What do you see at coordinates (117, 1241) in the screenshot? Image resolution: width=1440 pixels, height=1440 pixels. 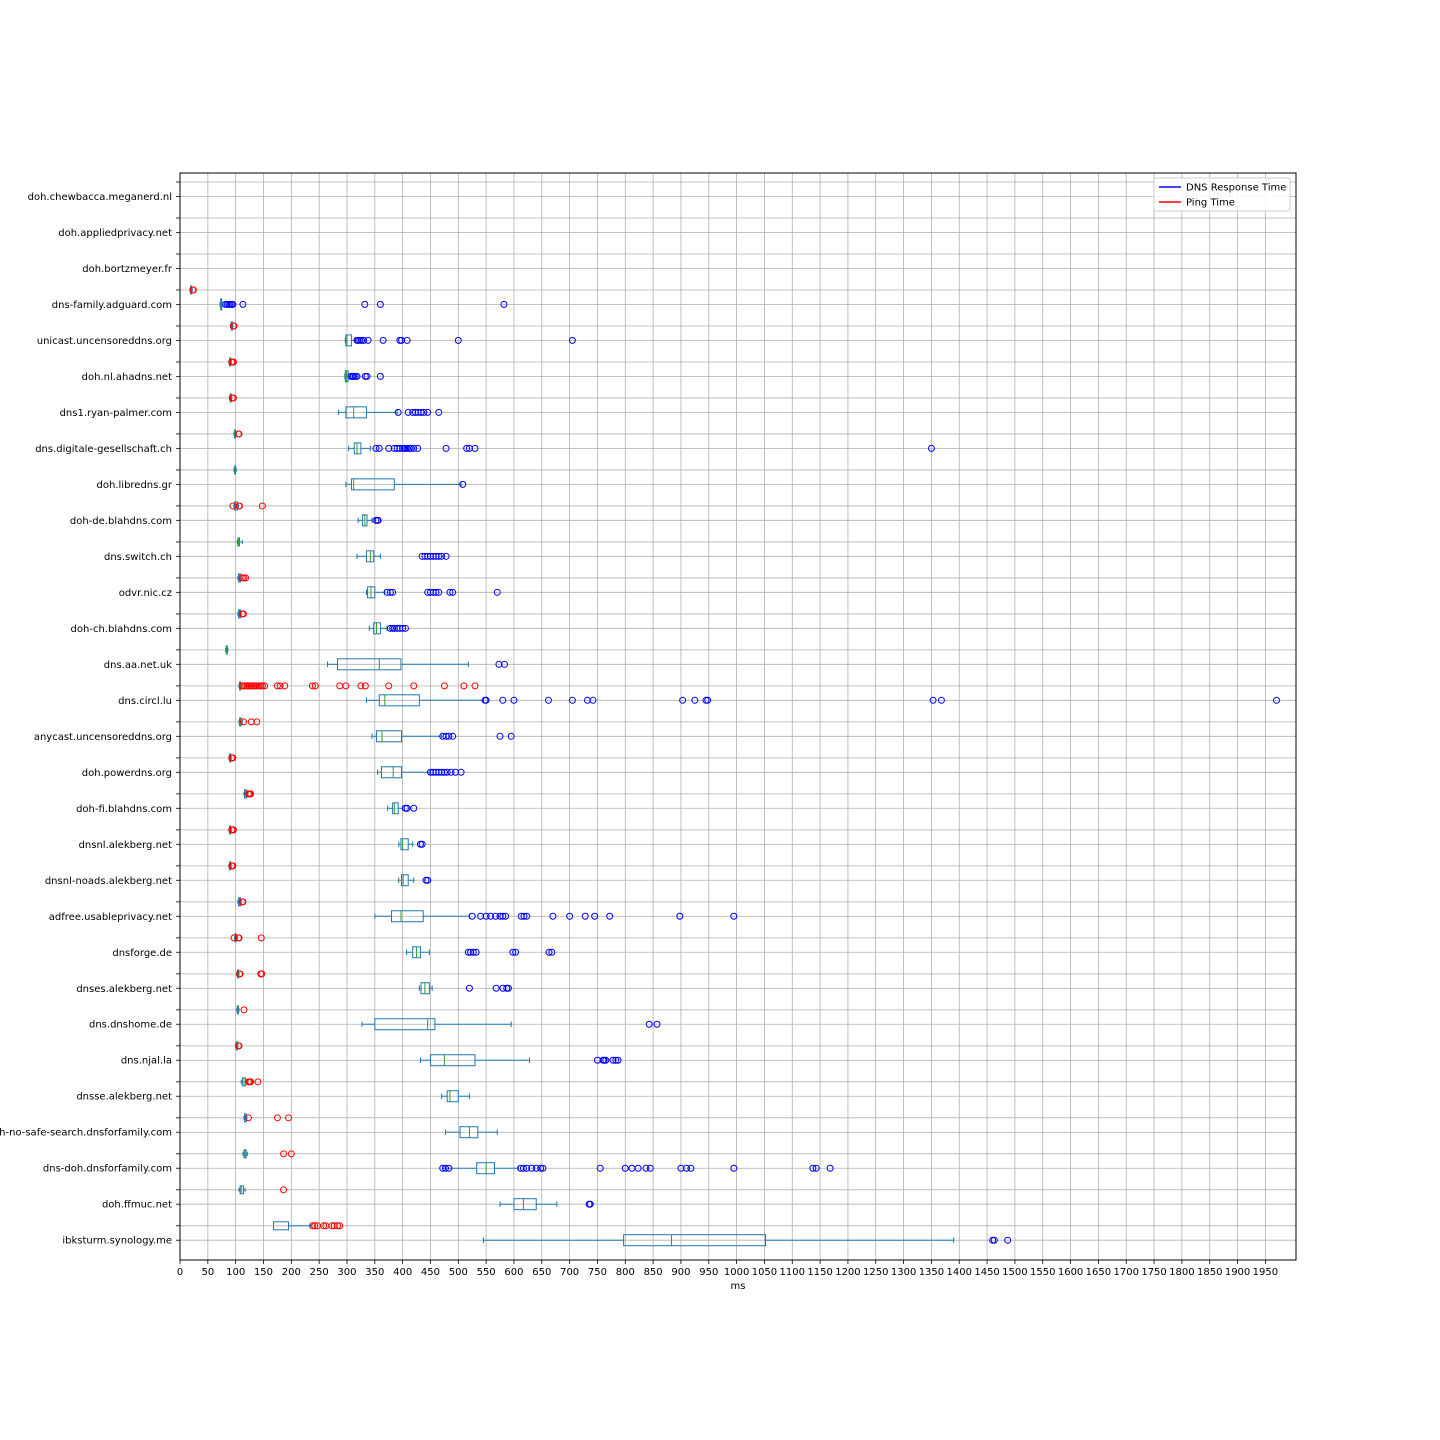 I see `y-tick-label: ibksturm.synology.me` at bounding box center [117, 1241].